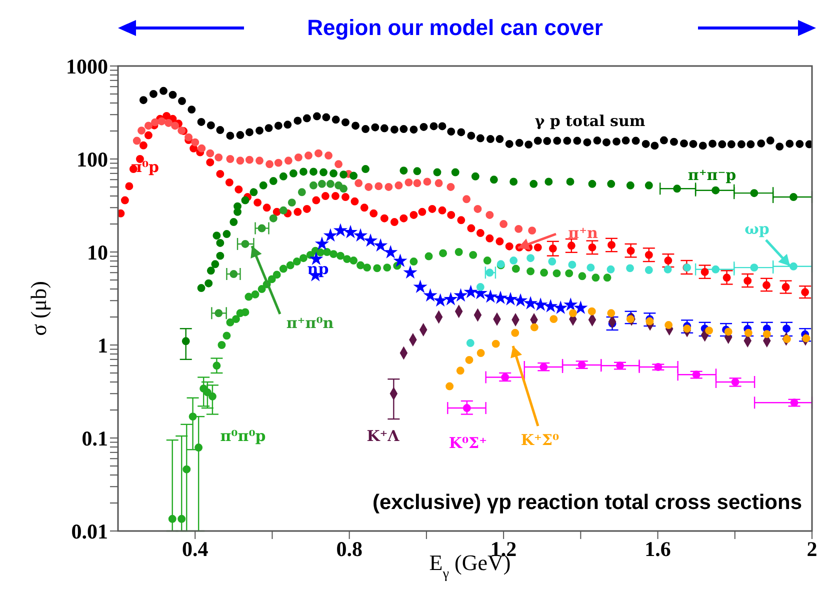 The height and width of the screenshot is (593, 827). Describe the element at coordinates (540, 439) in the screenshot. I see `text: K⁺Σ⁰` at that location.